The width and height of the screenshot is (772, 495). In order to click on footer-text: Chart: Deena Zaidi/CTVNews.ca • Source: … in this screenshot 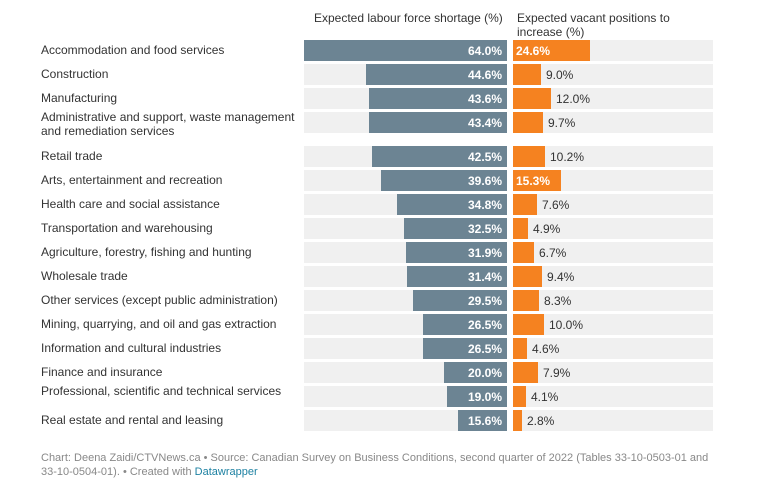, I will do `click(375, 465)`.